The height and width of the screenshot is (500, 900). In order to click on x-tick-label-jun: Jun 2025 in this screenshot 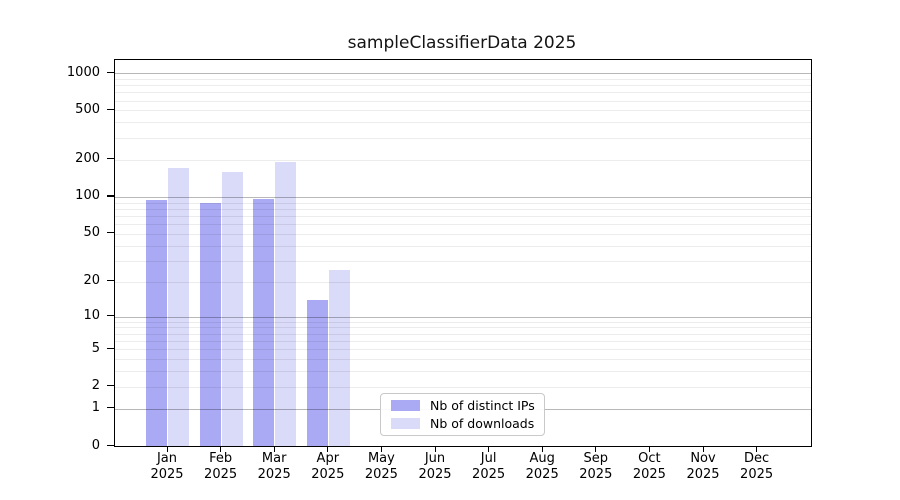, I will do `click(435, 466)`.